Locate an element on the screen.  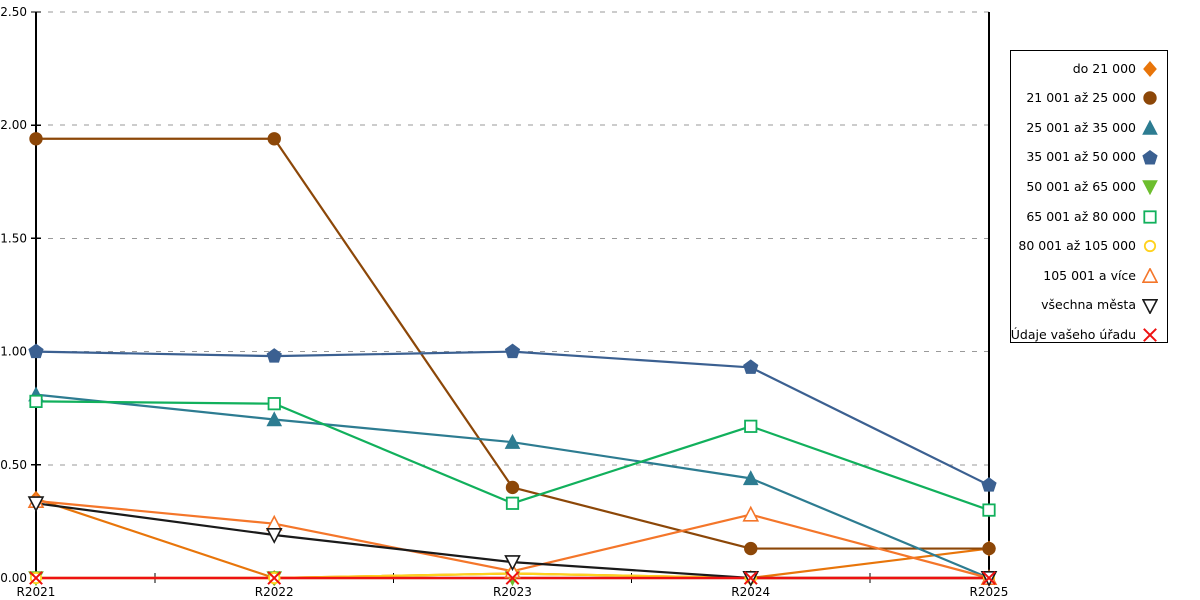
legend-item: 65 001 až 80 000 is located at coordinates (1089, 217).